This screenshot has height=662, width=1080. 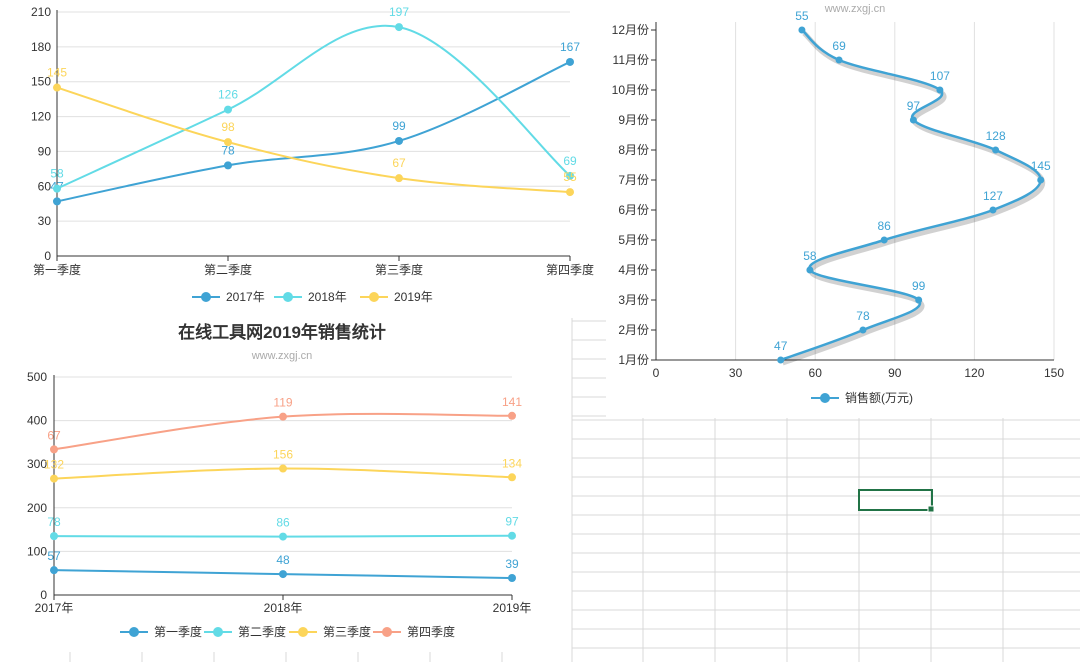 What do you see at coordinates (283, 523) in the screenshot?
I see `data-label: 86` at bounding box center [283, 523].